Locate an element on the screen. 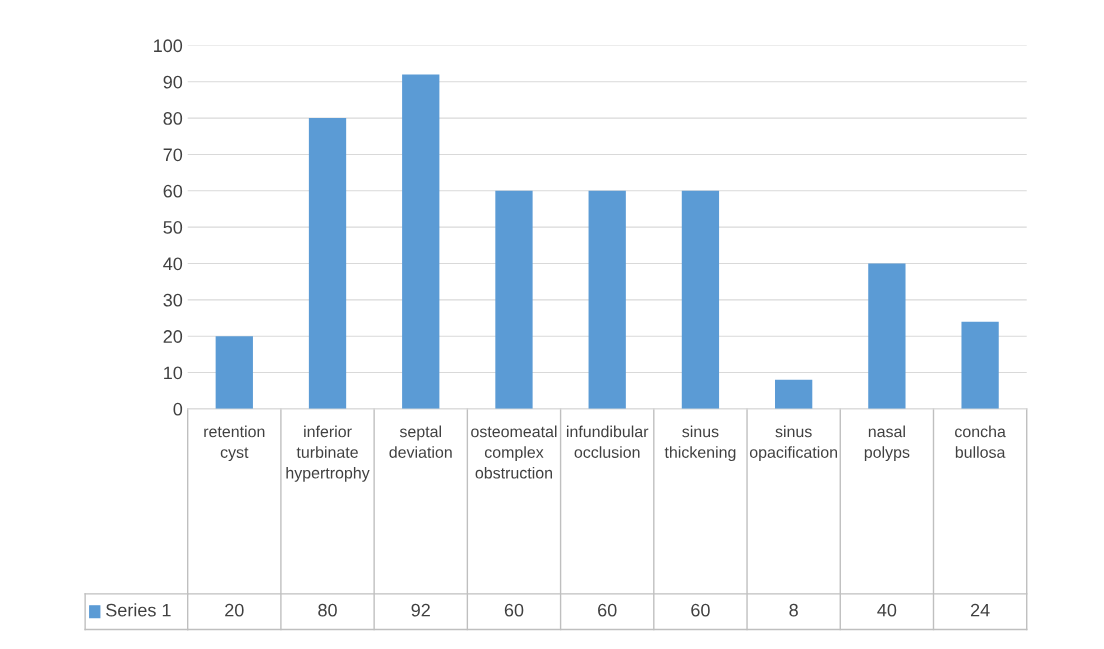 This screenshot has width=1104, height=649. x-tick-label: nasal polyps is located at coordinates (887, 443).